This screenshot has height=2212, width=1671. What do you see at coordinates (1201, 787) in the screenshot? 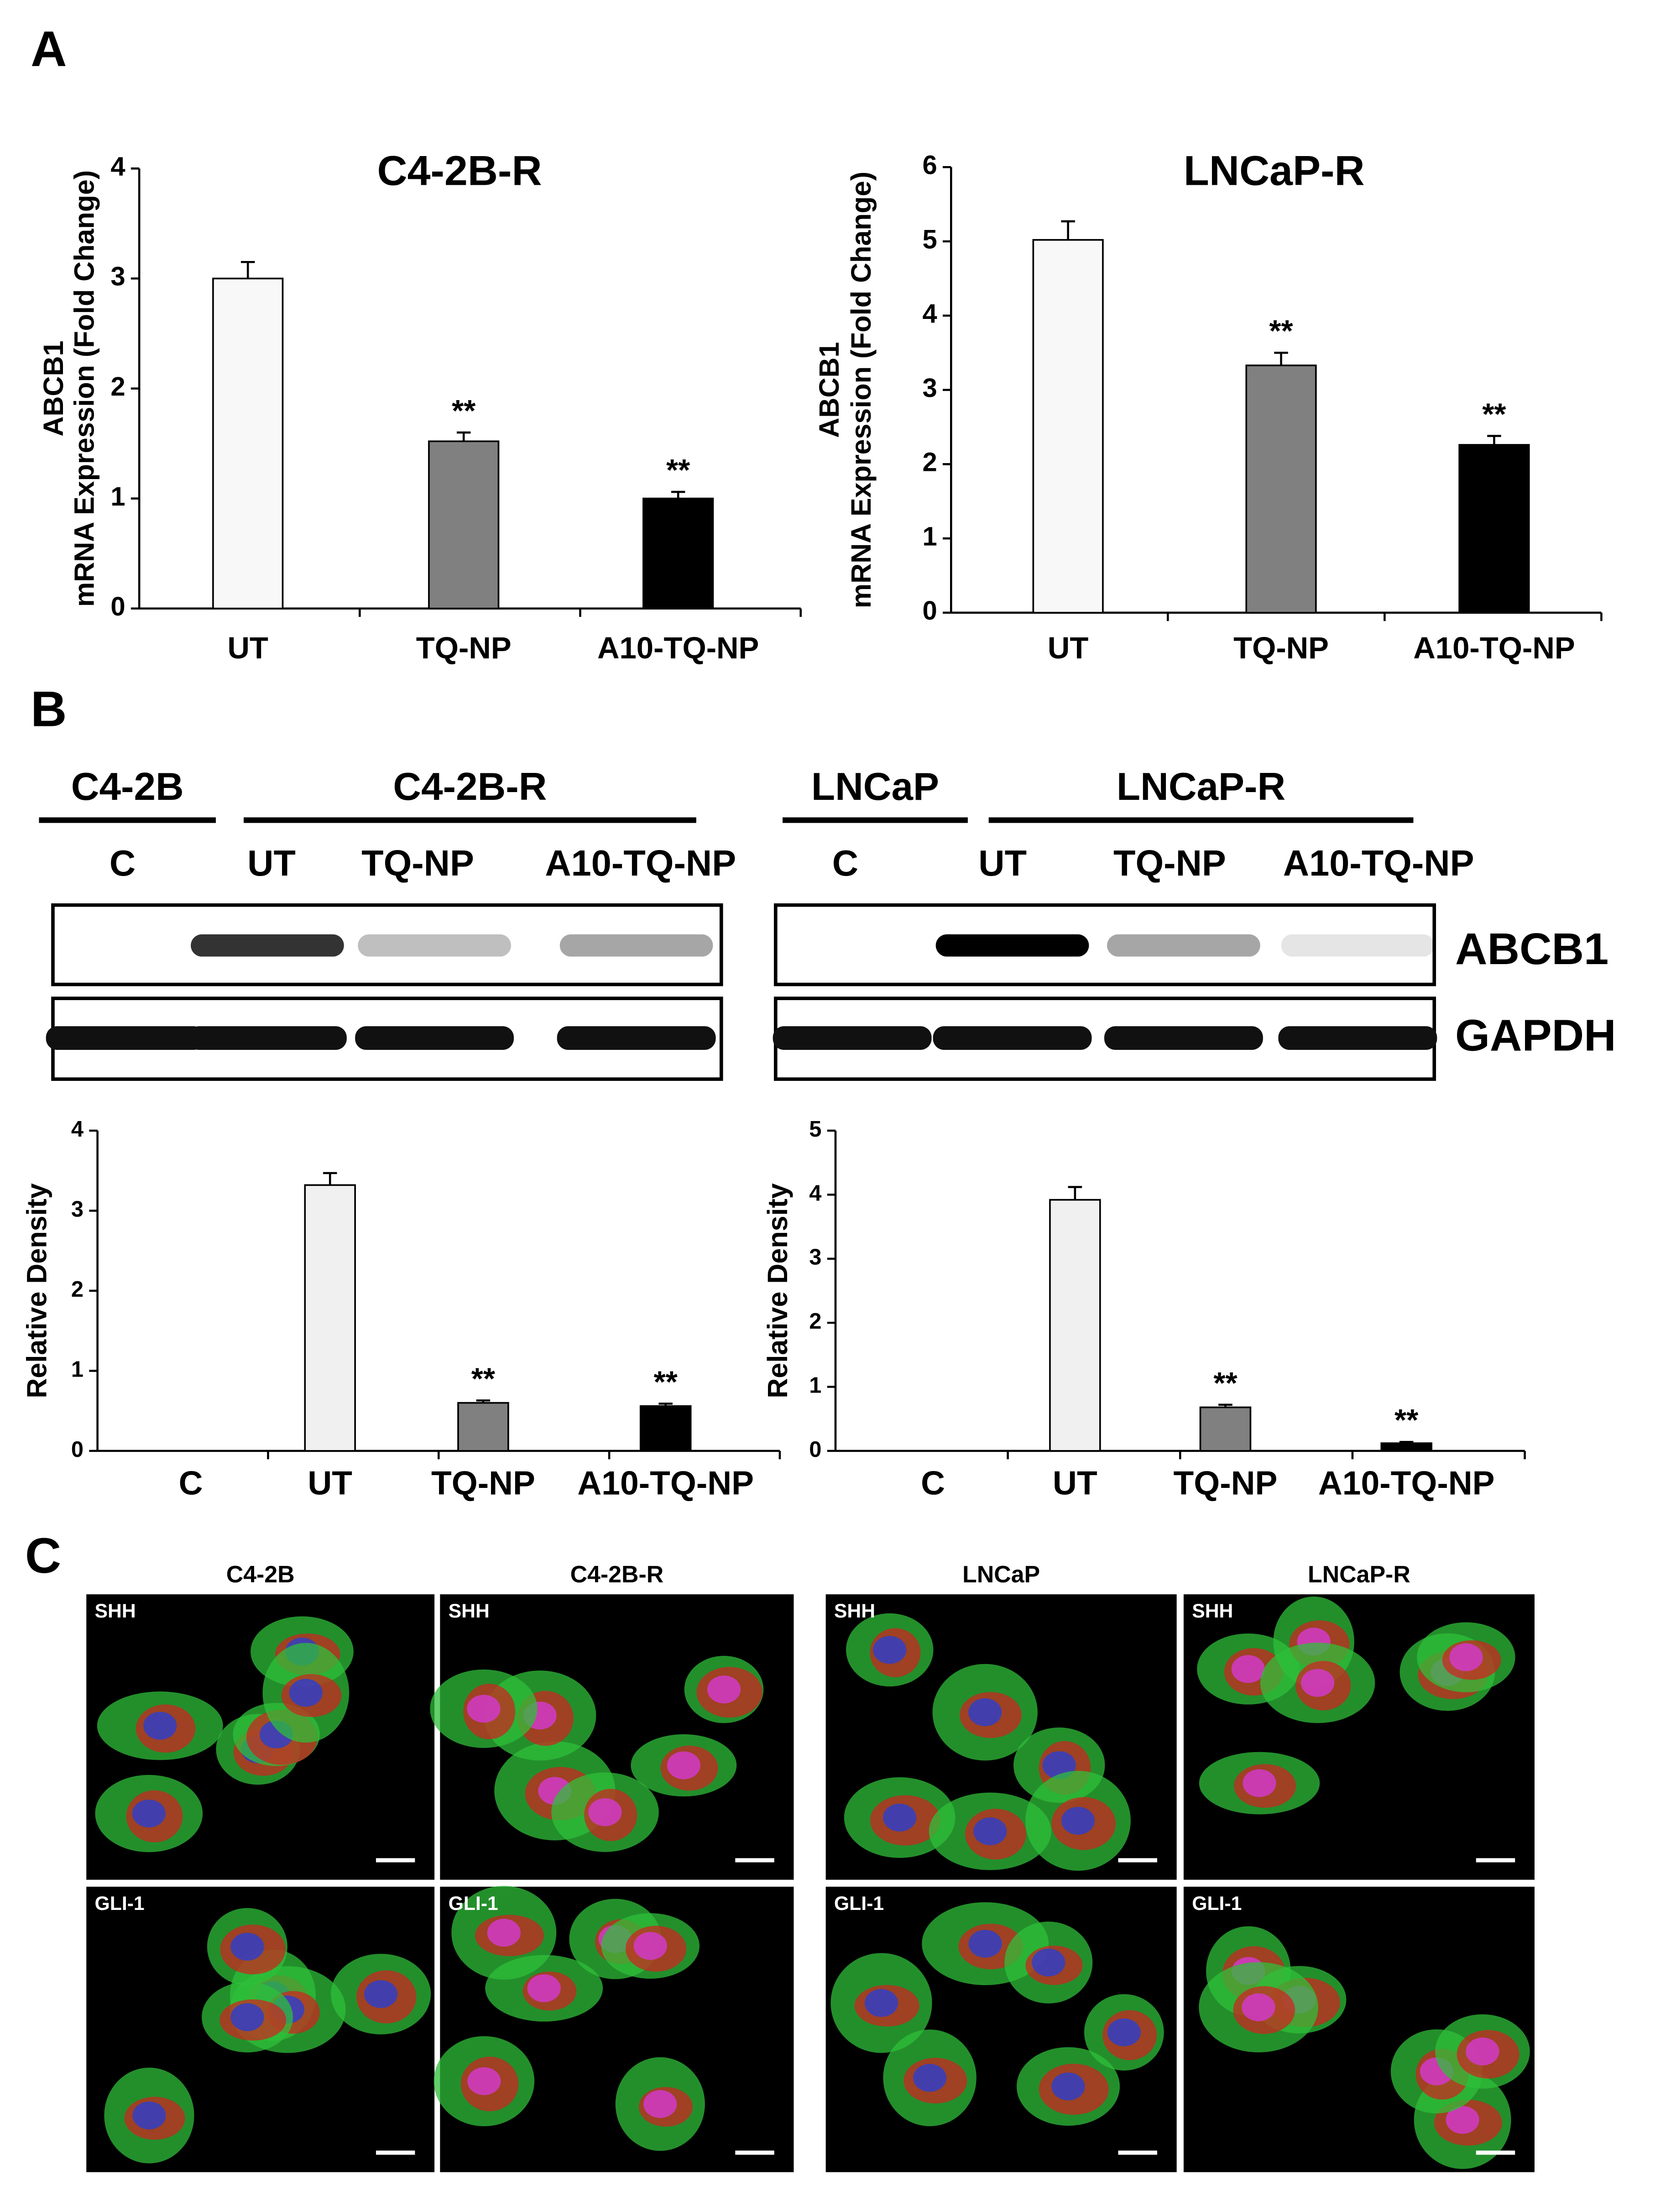
I see `blot-group-label: LNCaP-R` at bounding box center [1201, 787].